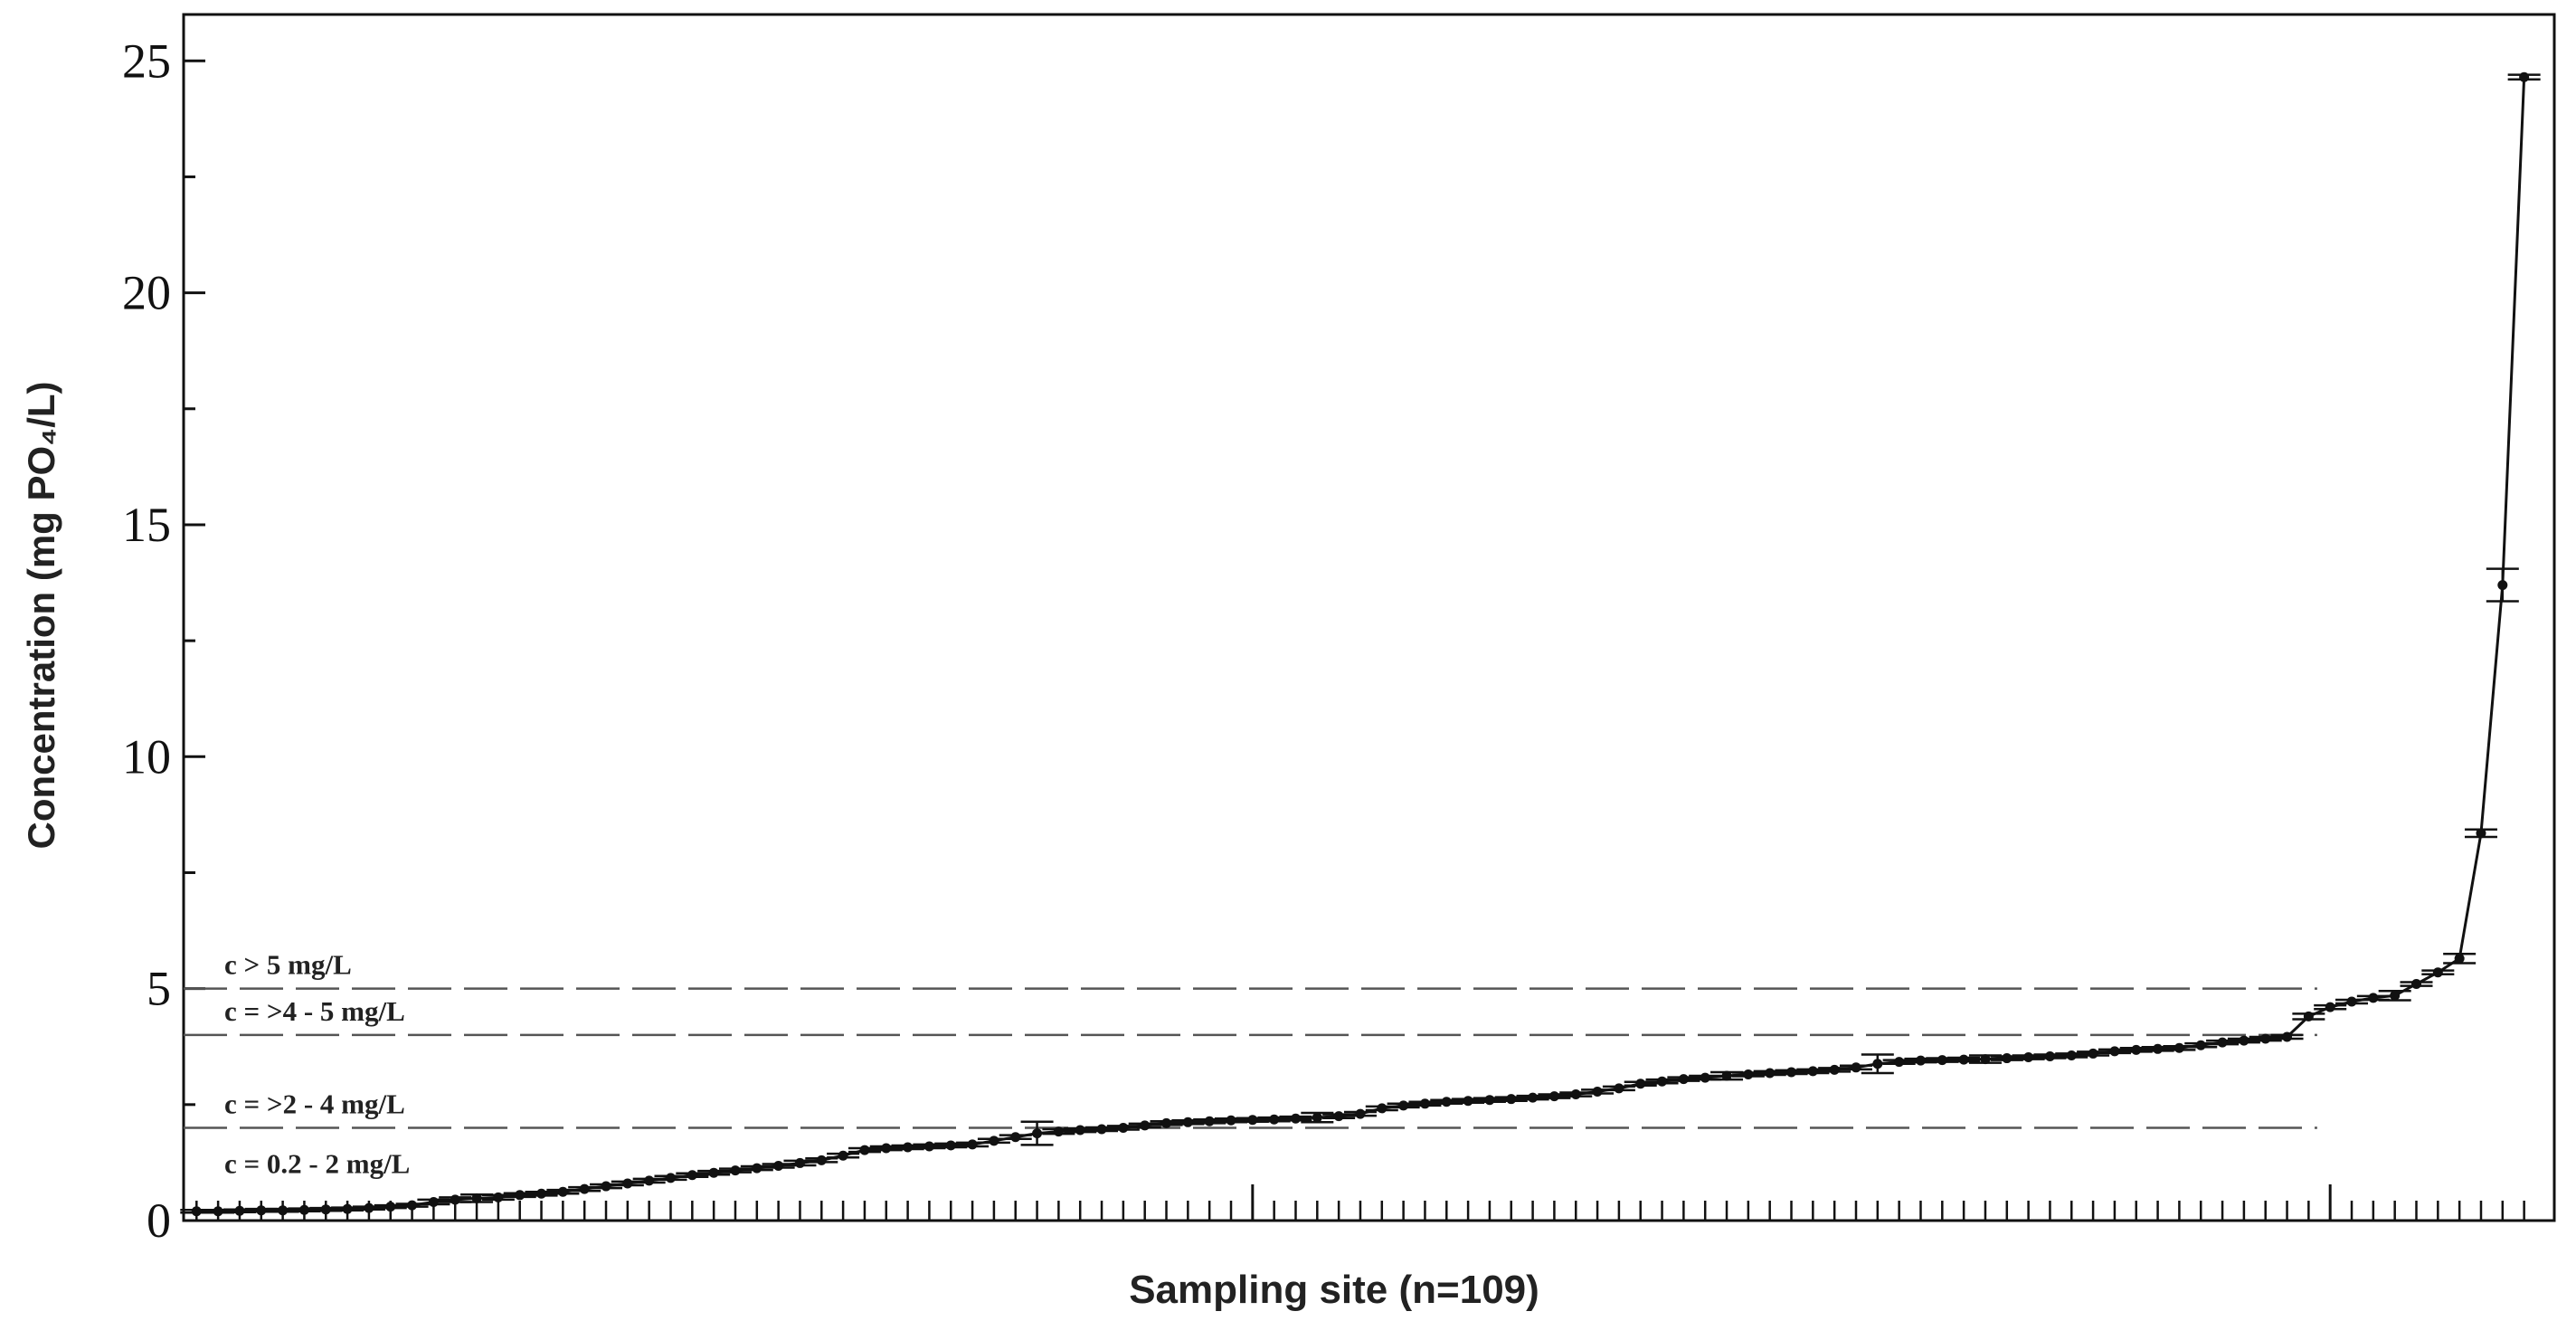 This screenshot has height=1340, width=2576. I want to click on y-tick-label: 15, so click(146, 525).